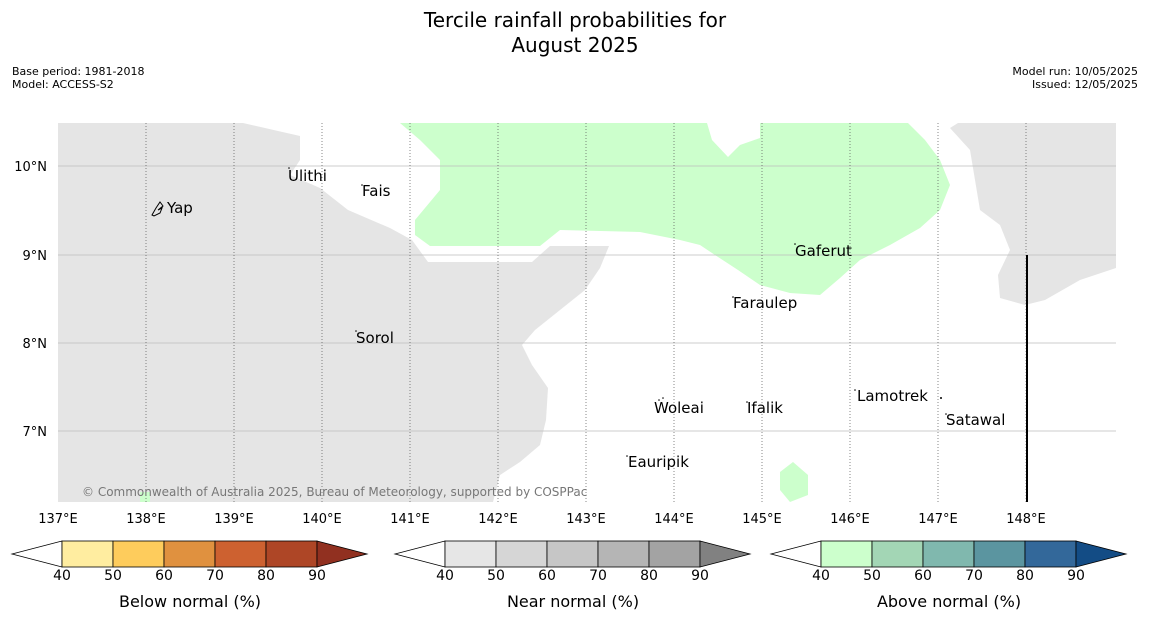  Describe the element at coordinates (35, 432) in the screenshot. I see `lat-label-7n: 7°N` at that location.